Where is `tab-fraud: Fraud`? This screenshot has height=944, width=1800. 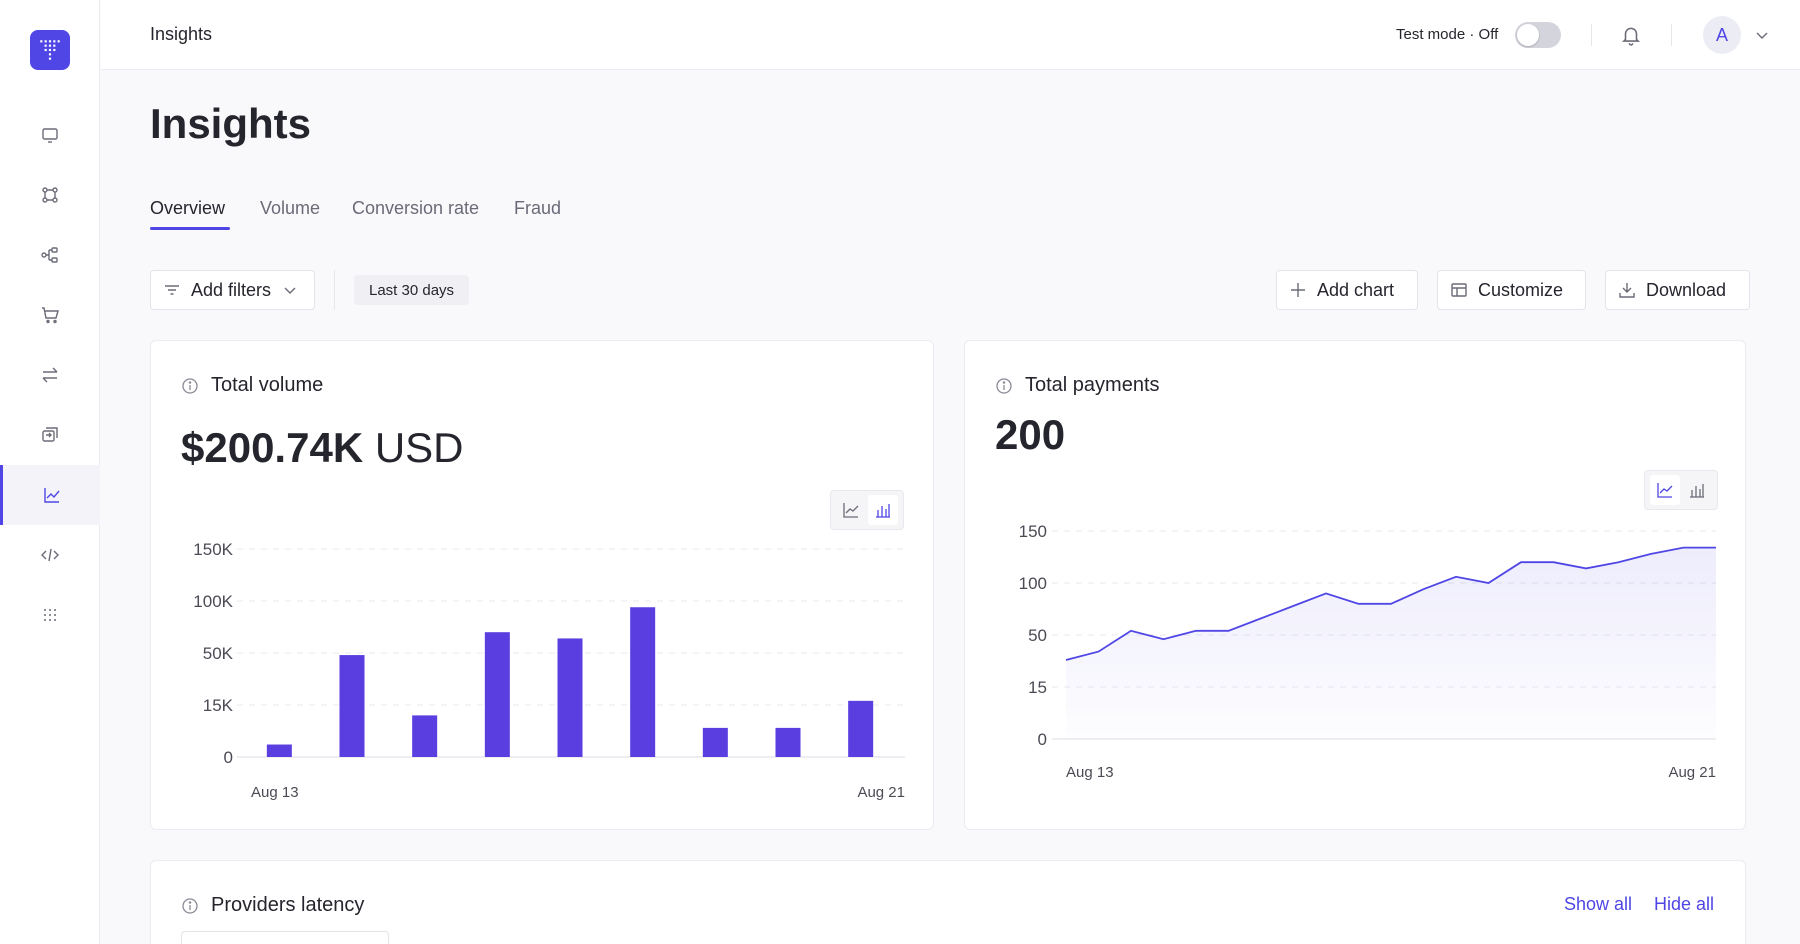
tab-fraud: Fraud is located at coordinates (538, 208).